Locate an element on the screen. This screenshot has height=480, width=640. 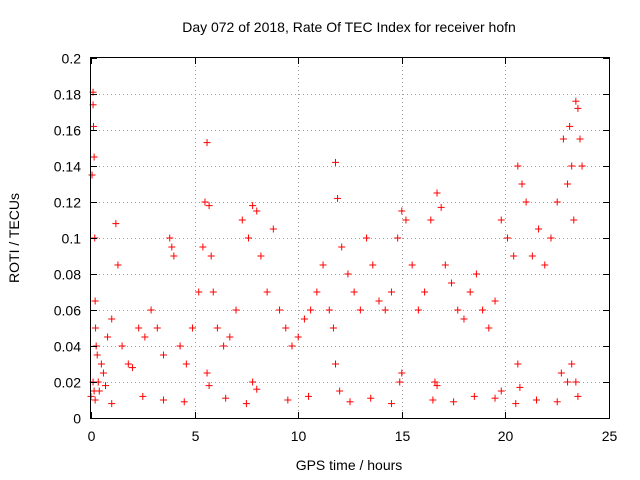
x-axis-label: GPS time / hours is located at coordinates (349, 465).